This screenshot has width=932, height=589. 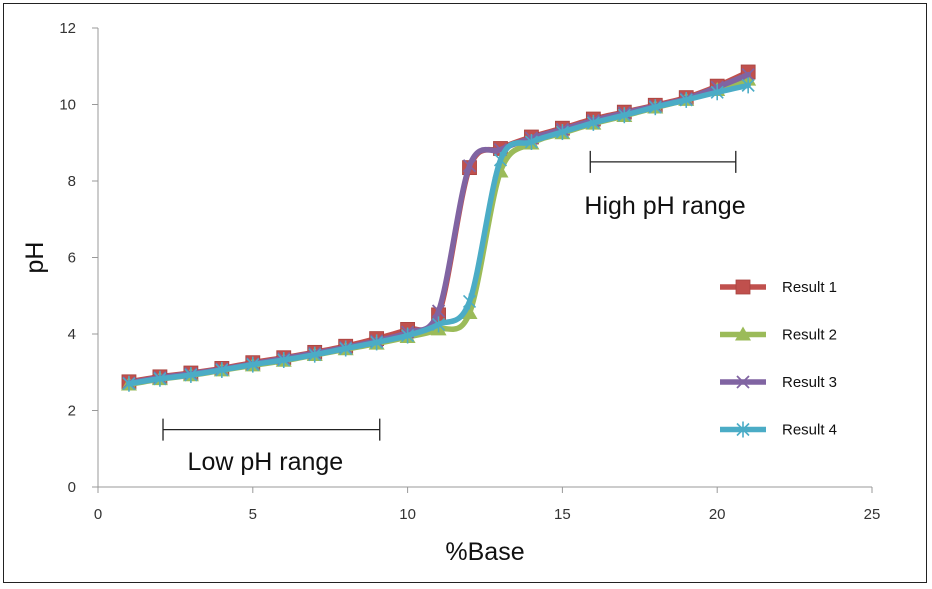 What do you see at coordinates (98, 514) in the screenshot?
I see `x-tick-label: 0` at bounding box center [98, 514].